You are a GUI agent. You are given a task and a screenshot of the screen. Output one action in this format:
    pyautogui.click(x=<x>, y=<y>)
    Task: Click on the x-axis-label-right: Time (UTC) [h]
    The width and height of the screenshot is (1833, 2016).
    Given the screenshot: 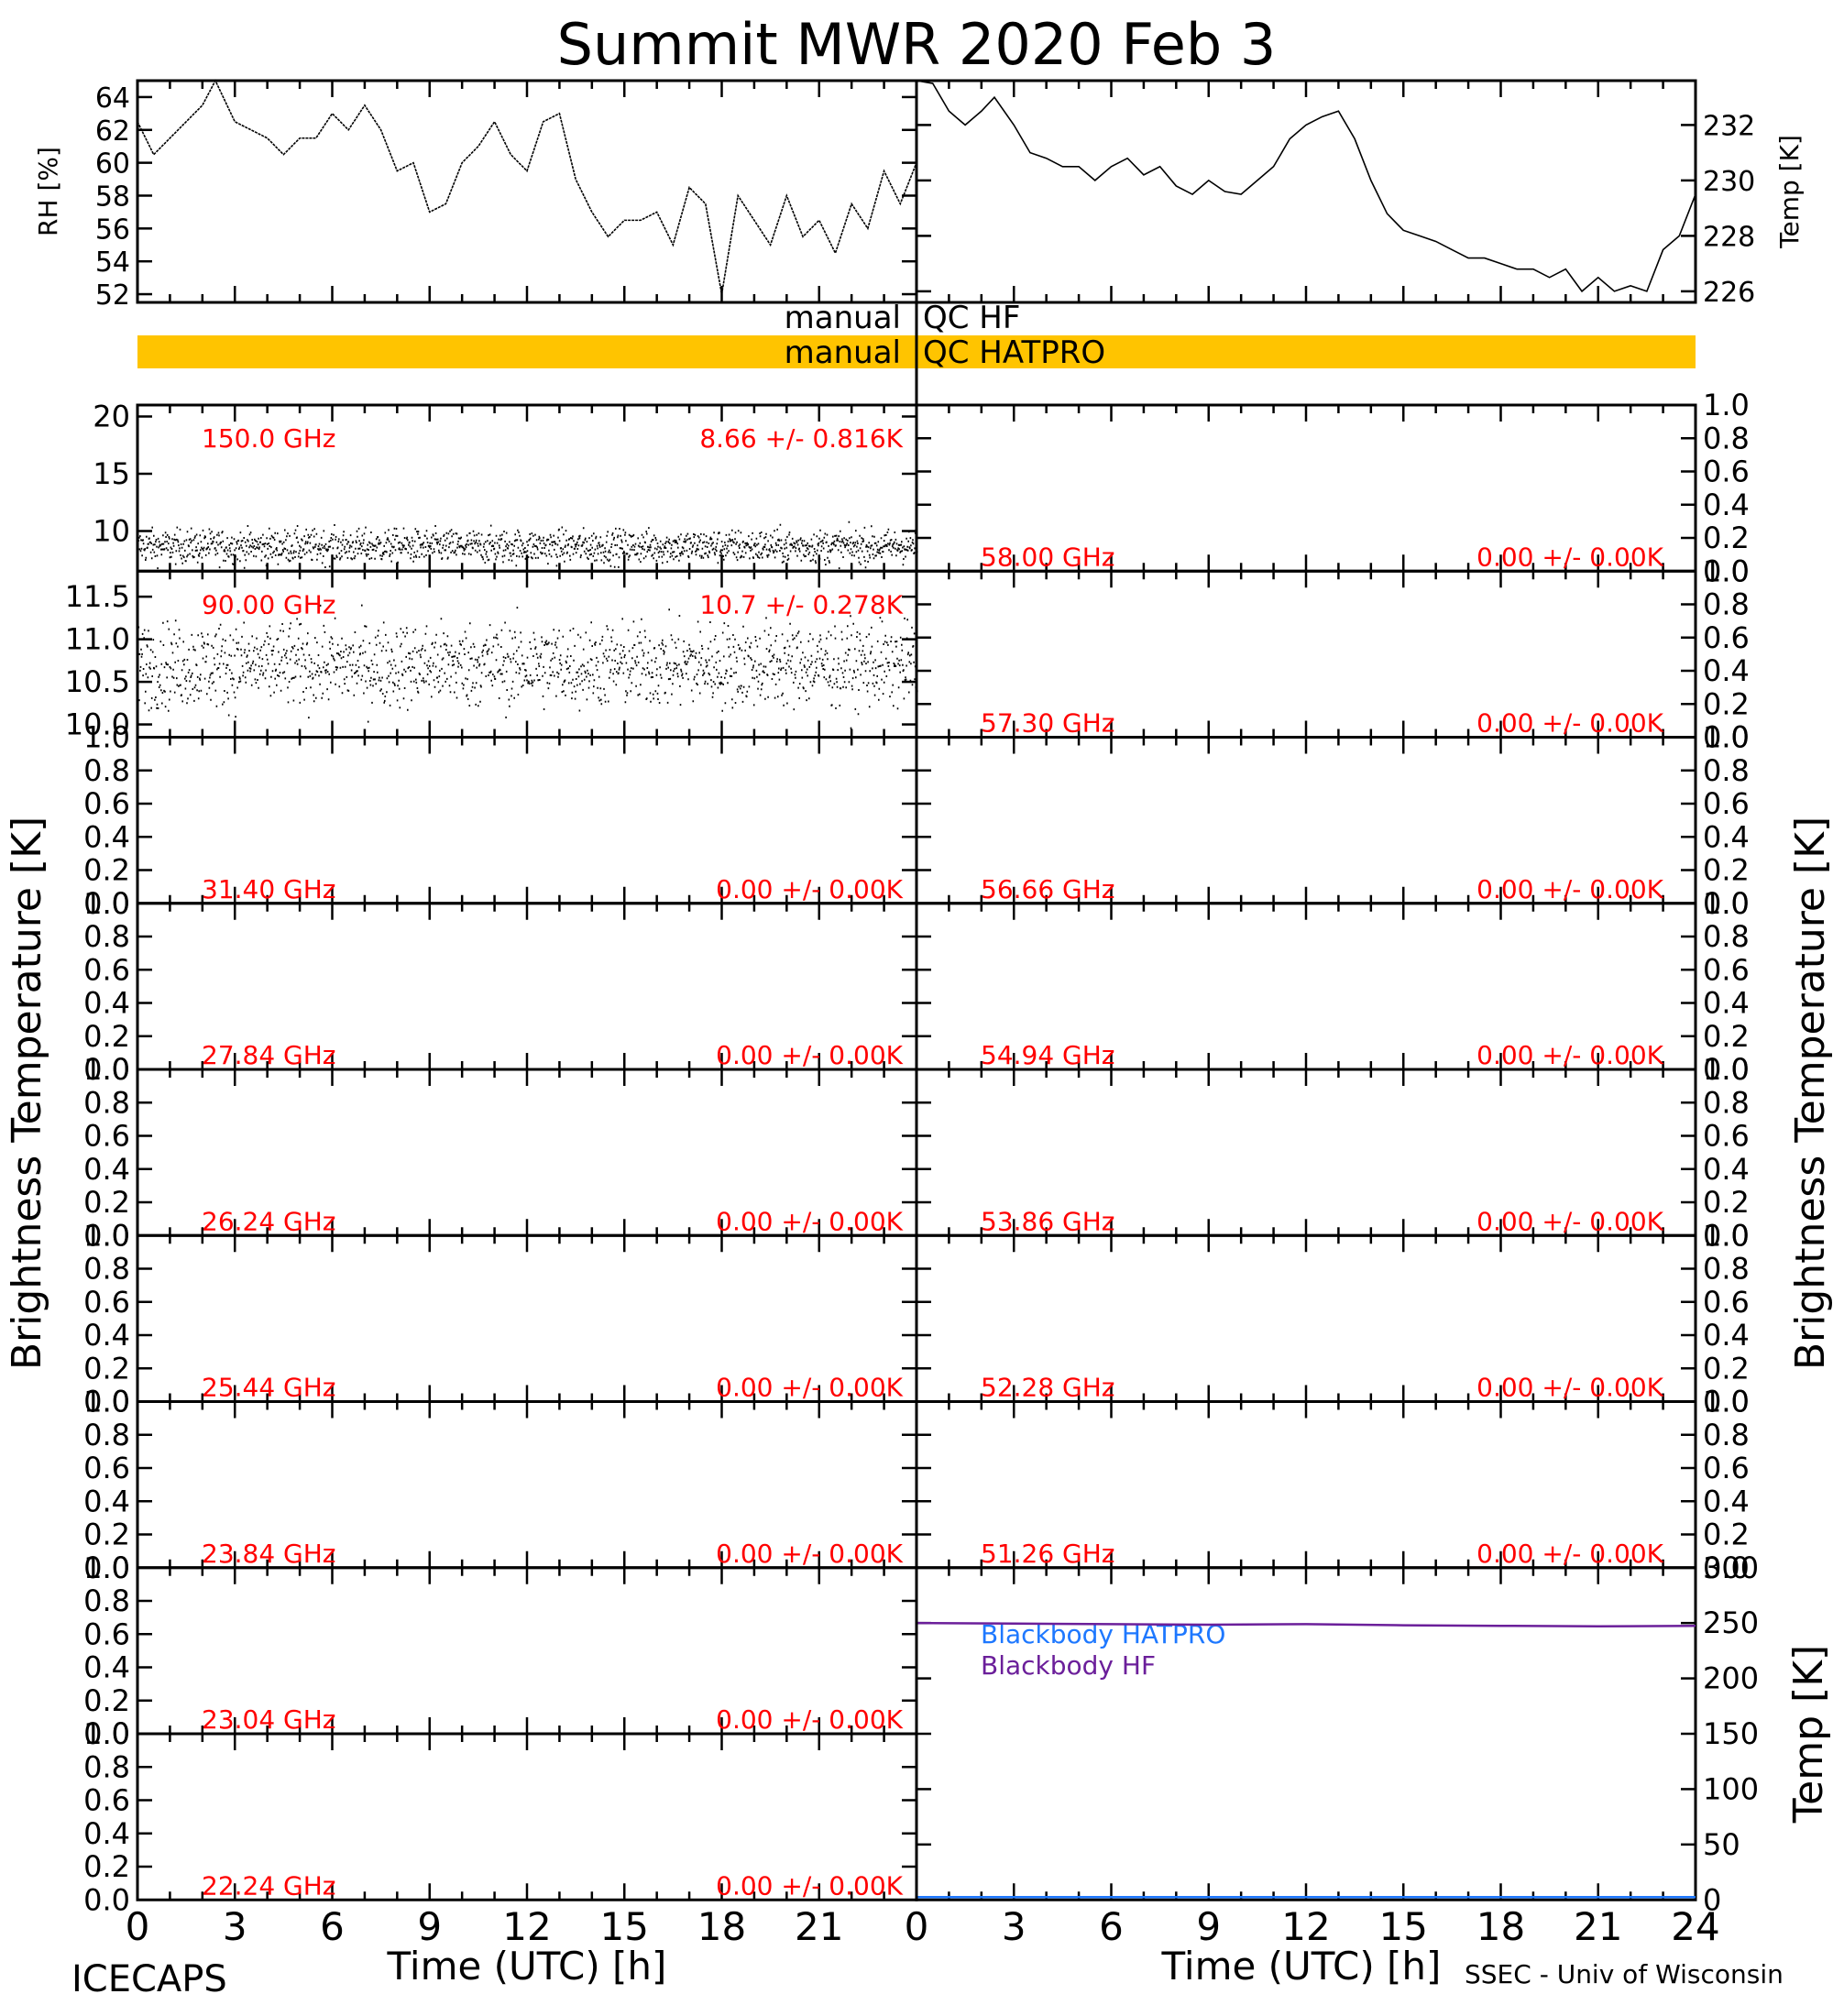 What is the action you would take?
    pyautogui.click(x=1301, y=1966)
    